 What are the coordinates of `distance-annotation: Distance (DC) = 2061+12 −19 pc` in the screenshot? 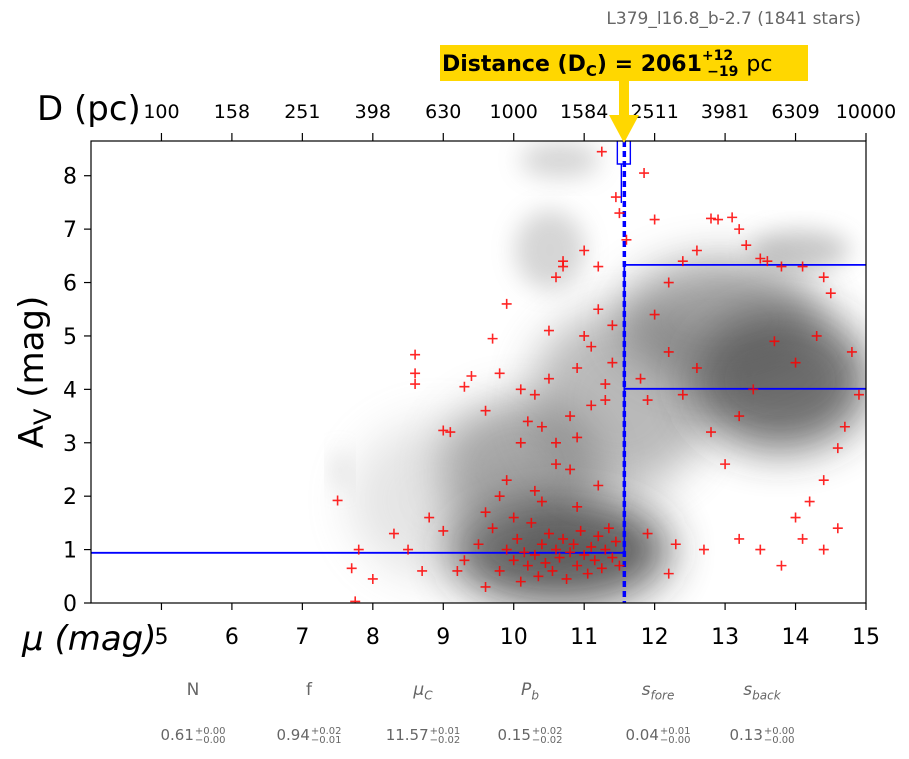 It's located at (624, 94).